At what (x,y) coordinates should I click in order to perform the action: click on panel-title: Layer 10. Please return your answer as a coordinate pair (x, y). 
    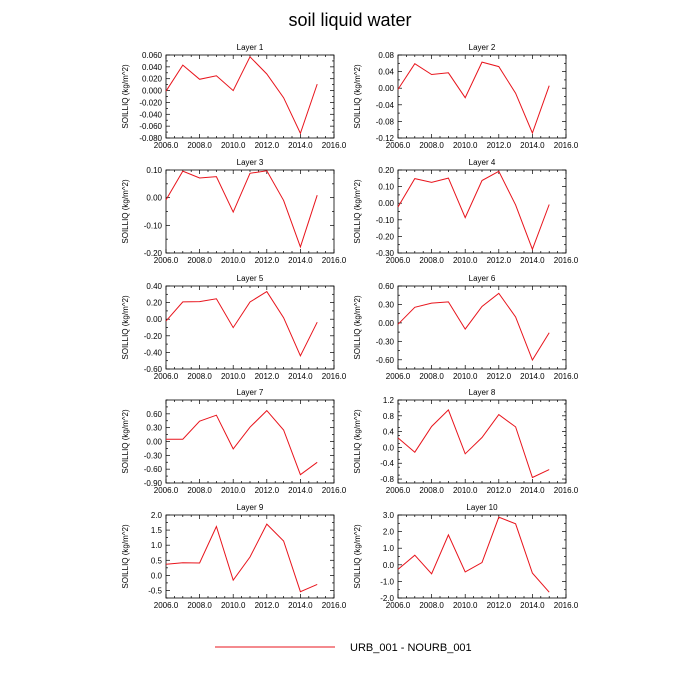
    Looking at the image, I should click on (482, 507).